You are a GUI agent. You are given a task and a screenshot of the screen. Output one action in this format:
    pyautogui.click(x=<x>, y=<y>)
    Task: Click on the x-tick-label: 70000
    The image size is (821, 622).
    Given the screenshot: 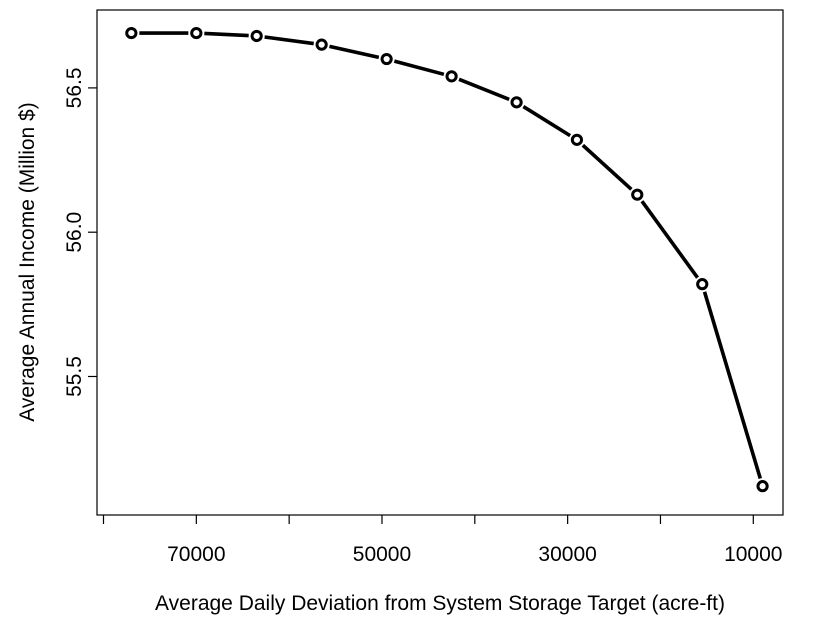 What is the action you would take?
    pyautogui.click(x=196, y=554)
    